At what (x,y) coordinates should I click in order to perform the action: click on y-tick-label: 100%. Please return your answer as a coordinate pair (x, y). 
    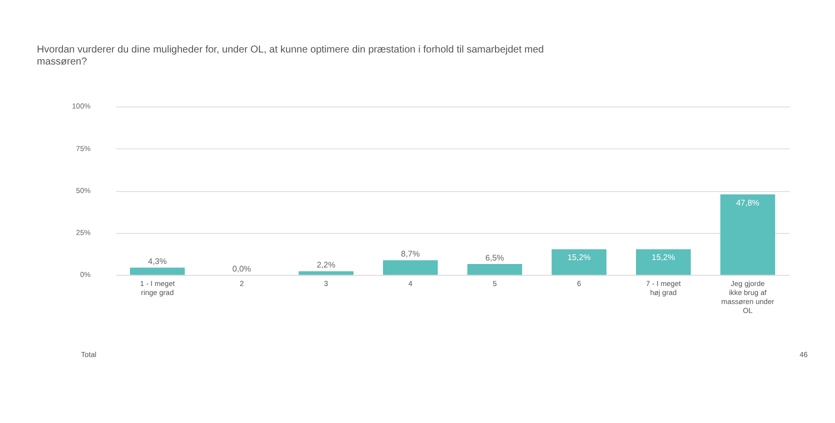
    Looking at the image, I should click on (82, 106).